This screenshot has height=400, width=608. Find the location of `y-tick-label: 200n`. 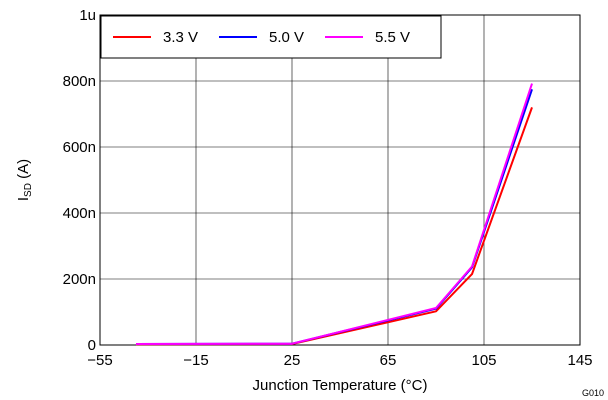

y-tick-label: 200n is located at coordinates (79, 279).